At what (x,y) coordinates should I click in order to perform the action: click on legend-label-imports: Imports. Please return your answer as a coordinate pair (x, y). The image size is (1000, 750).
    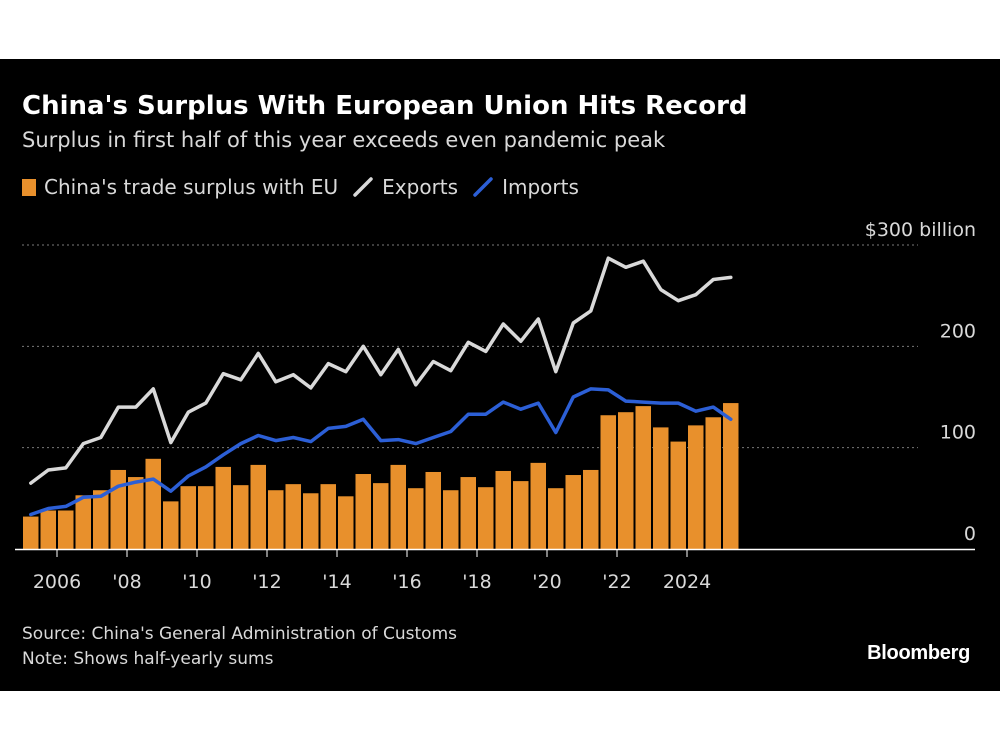
    Looking at the image, I should click on (540, 187).